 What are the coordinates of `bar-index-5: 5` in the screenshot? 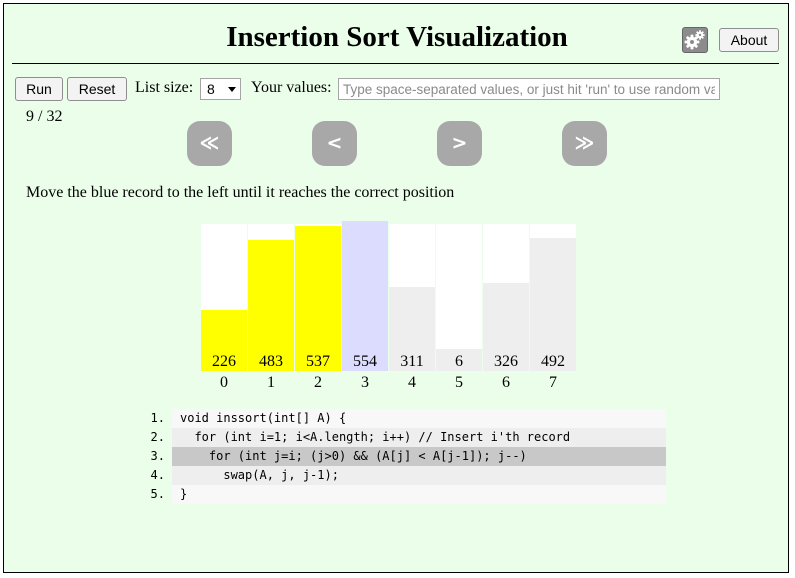 It's located at (459, 382).